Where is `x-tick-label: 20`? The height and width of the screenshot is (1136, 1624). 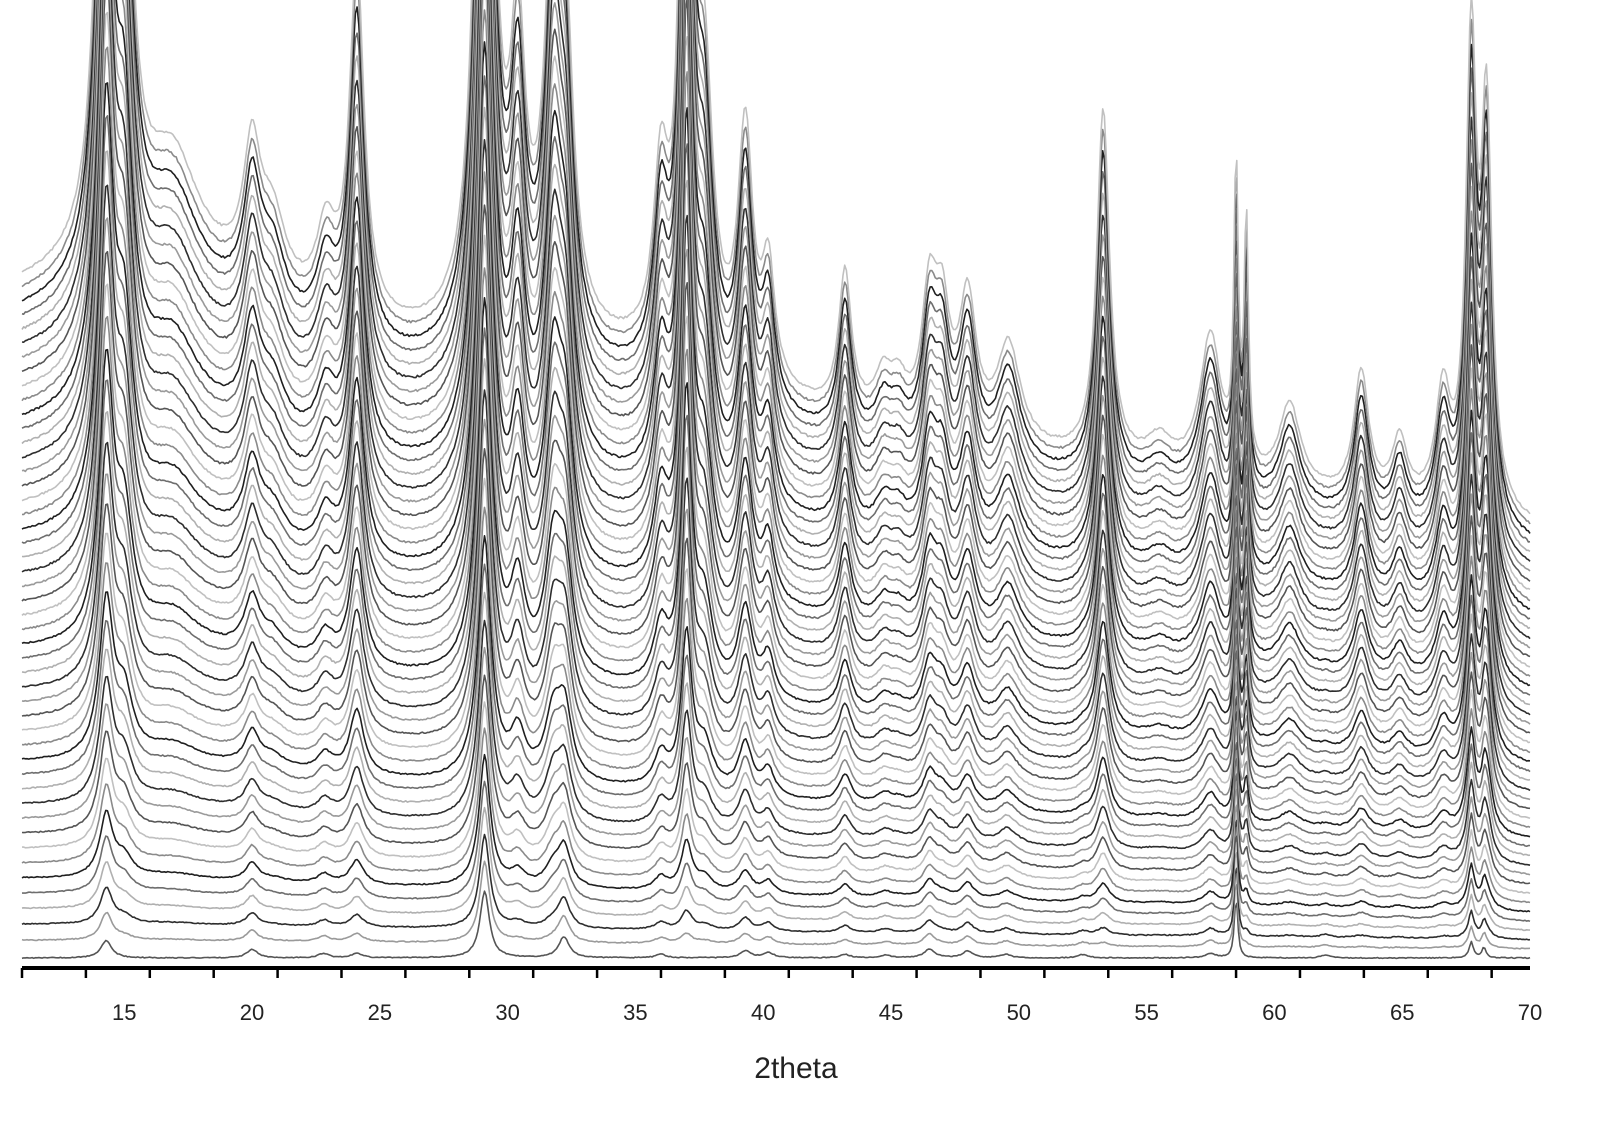 x-tick-label: 20 is located at coordinates (252, 1012).